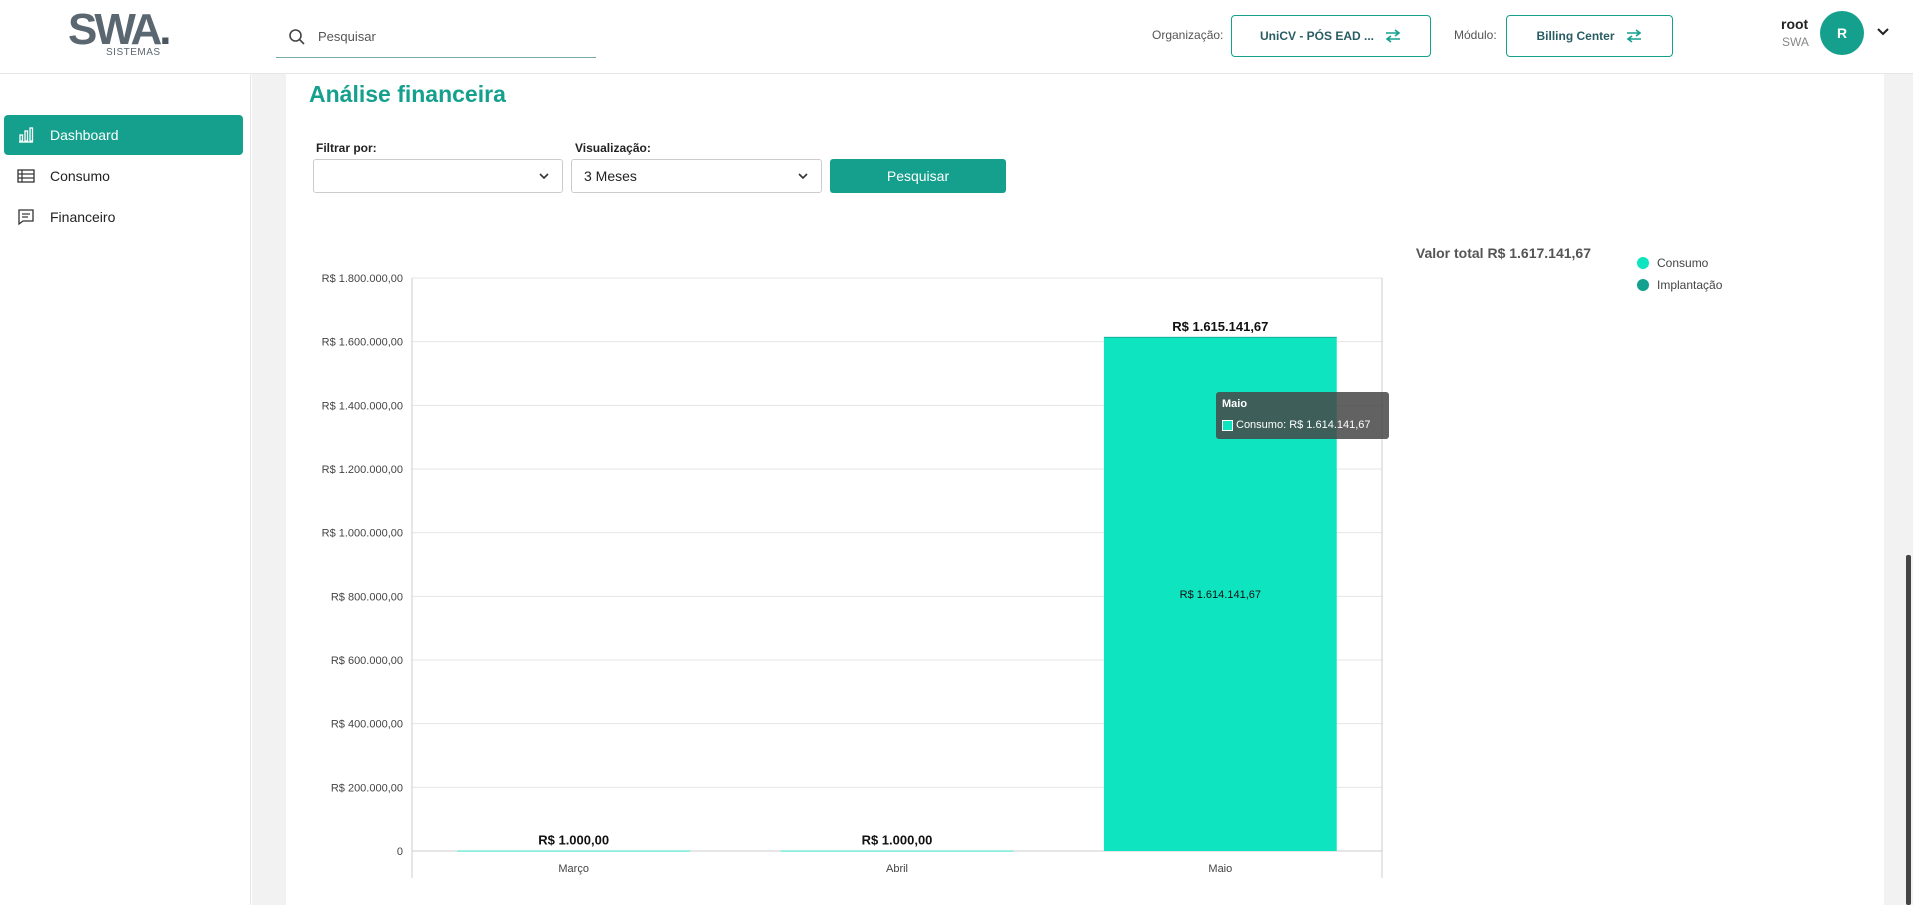 The image size is (1913, 905). What do you see at coordinates (1220, 869) in the screenshot?
I see `x-tick-label: Maio` at bounding box center [1220, 869].